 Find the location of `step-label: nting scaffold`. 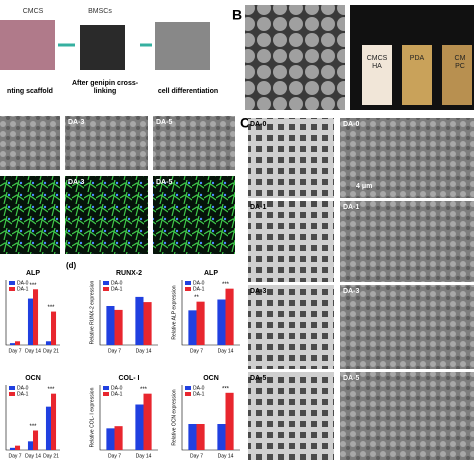

step-label: nting scaffold is located at coordinates (30, 91).